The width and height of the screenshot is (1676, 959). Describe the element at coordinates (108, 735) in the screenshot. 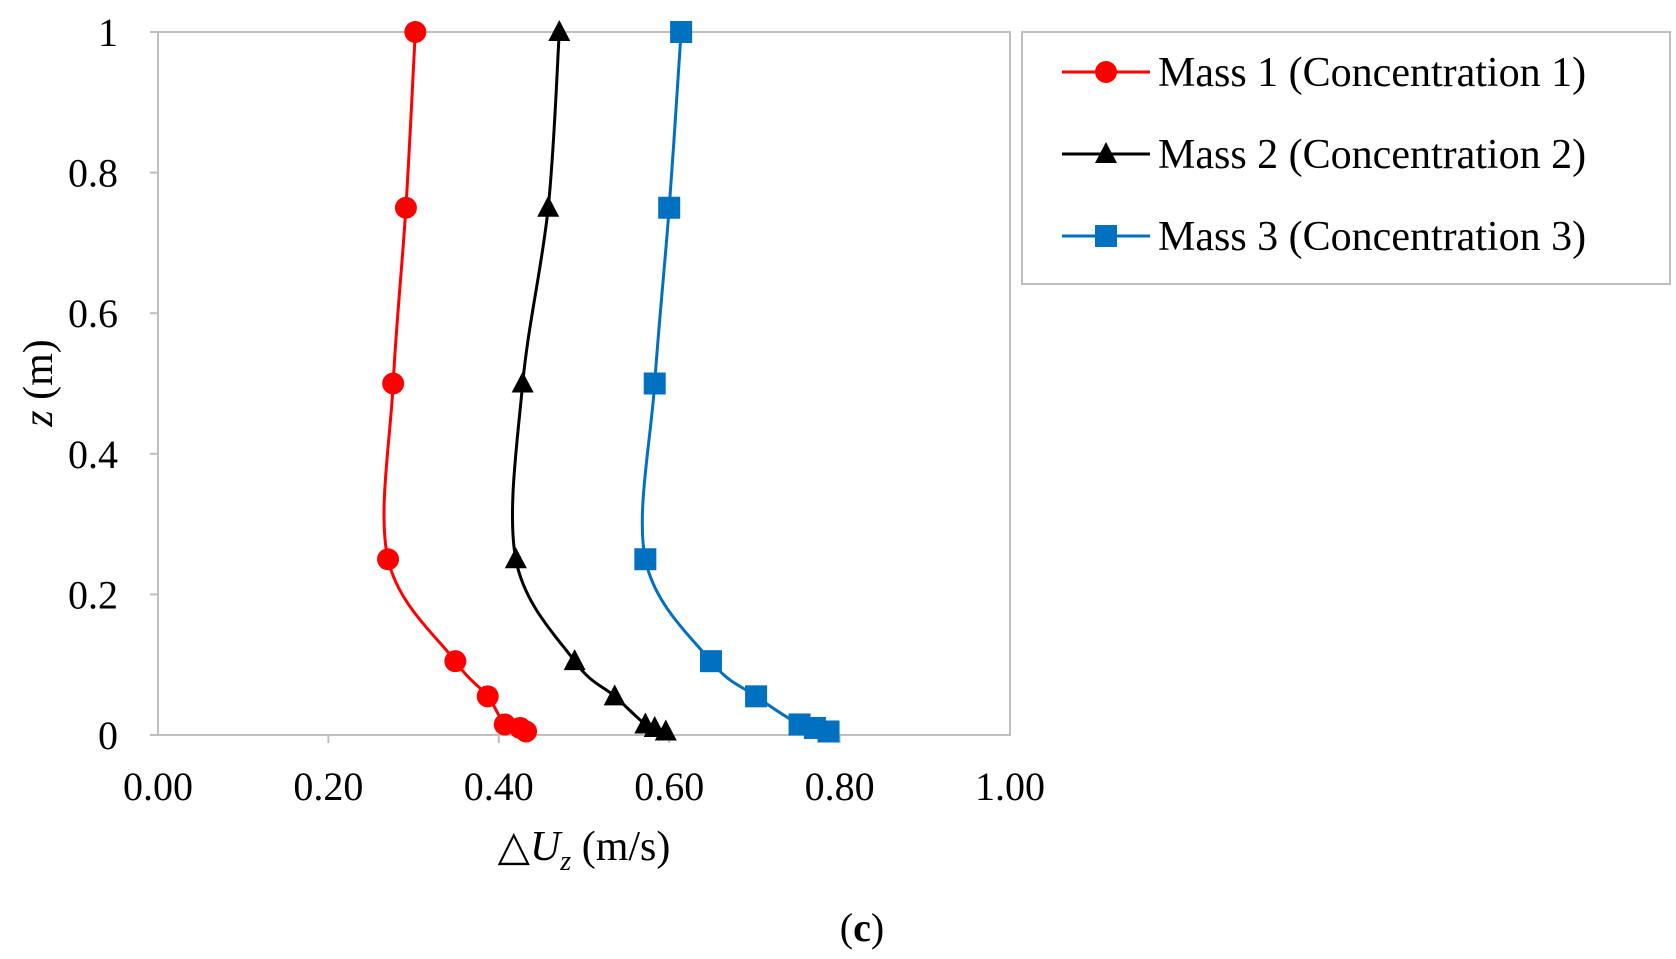

I see `y-tick-label: 0` at that location.